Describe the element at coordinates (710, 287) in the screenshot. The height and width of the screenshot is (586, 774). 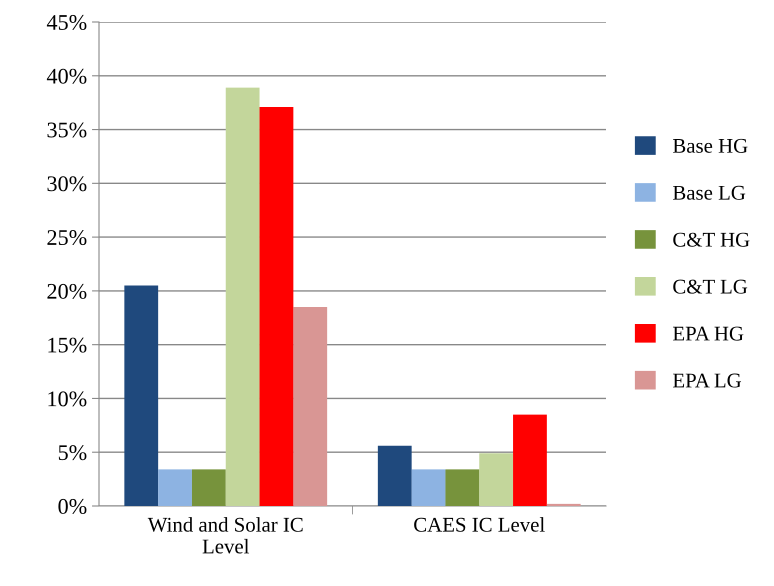
I see `legend-label: C&T LG` at that location.